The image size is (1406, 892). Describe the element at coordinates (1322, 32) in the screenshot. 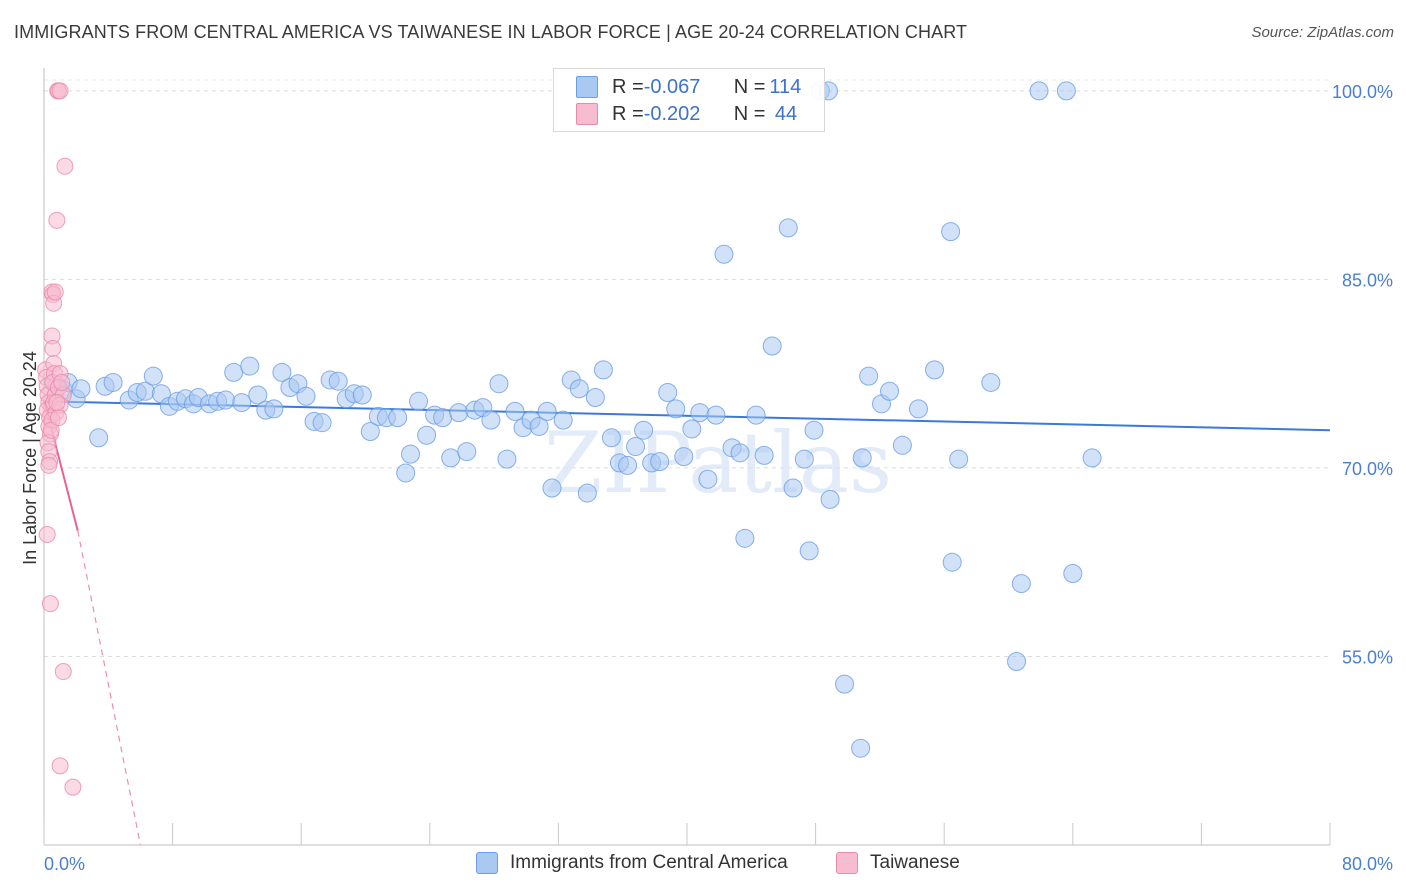

I see `source-credit: Source: ZipAtlas.com` at that location.